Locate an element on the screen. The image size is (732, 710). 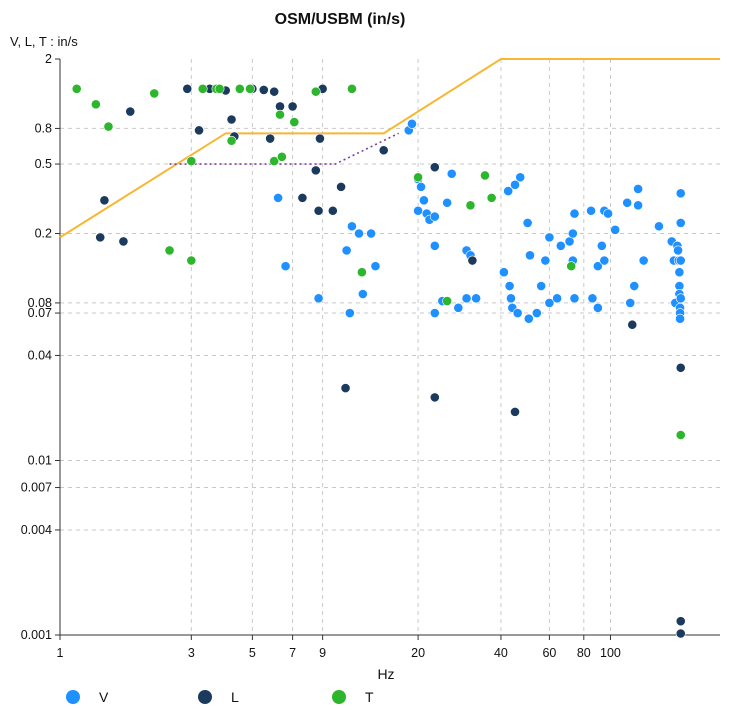
x-tick-label: 7 is located at coordinates (292, 653).